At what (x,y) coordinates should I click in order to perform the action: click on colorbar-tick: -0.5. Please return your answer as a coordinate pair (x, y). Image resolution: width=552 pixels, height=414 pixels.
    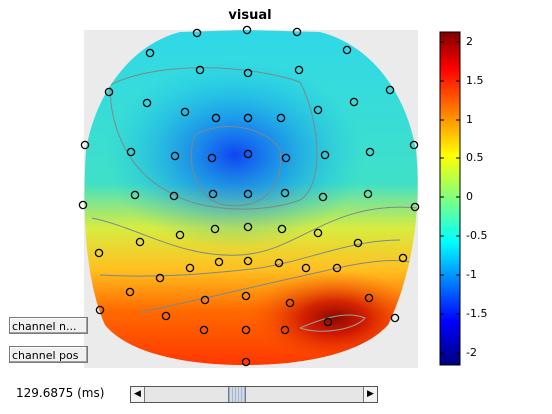
    Looking at the image, I should click on (477, 235).